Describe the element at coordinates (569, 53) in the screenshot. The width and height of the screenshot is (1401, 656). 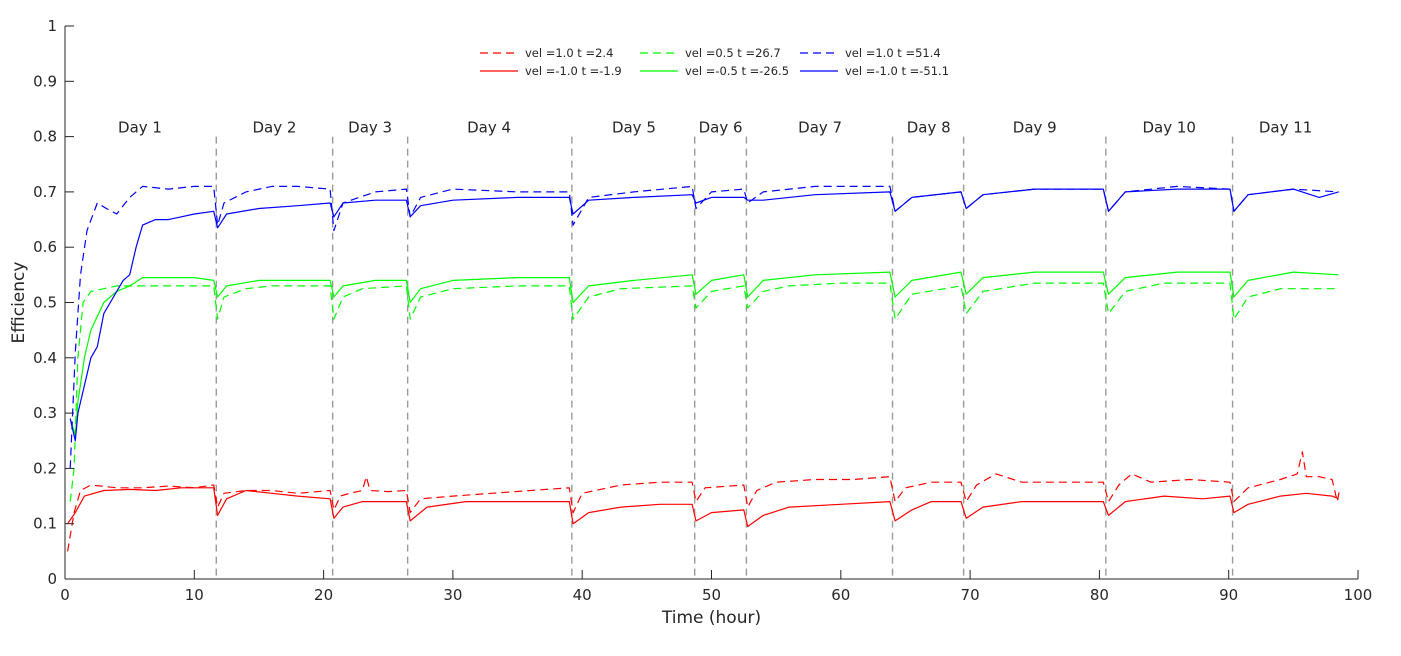
I see `legend-label-1: vel =1.0 t =2.4` at that location.